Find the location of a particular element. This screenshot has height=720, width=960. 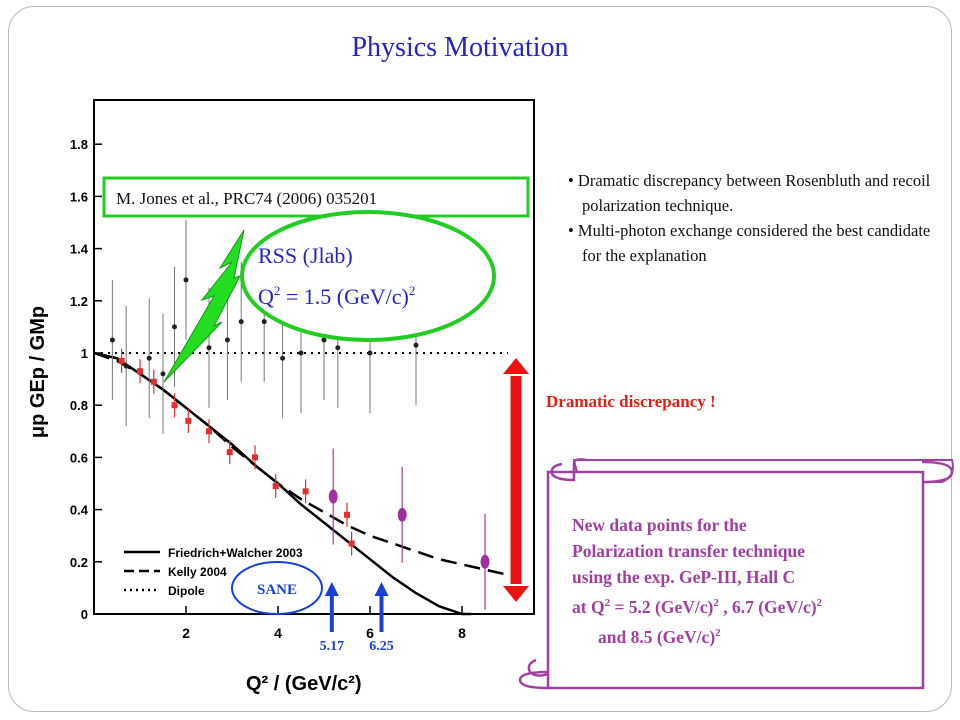

legend-fw: Friedrich+Walcher 2003 is located at coordinates (235, 553).